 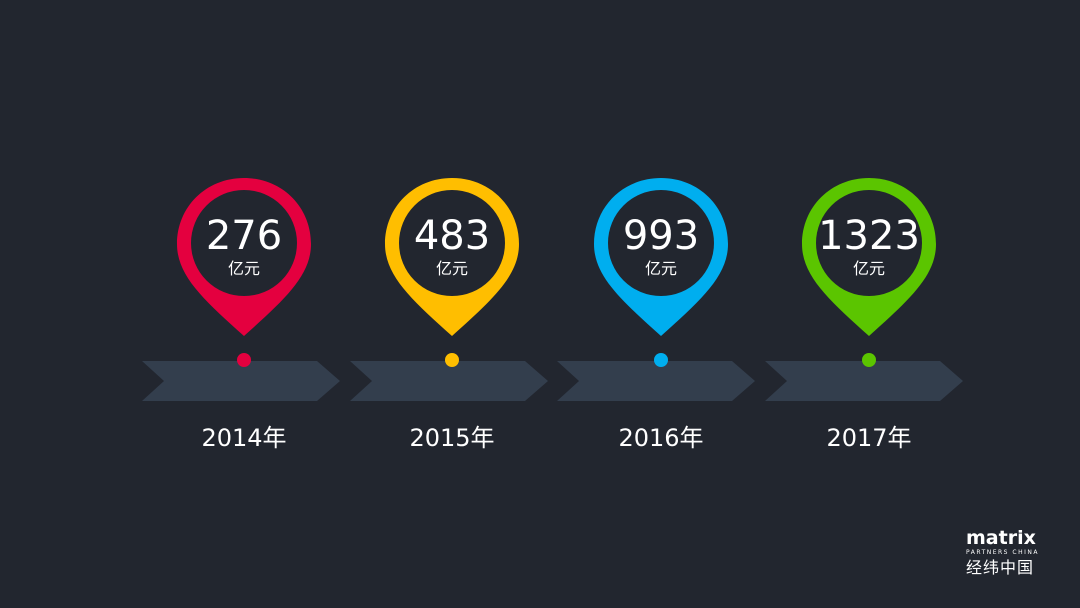 What do you see at coordinates (869, 360) in the screenshot?
I see `timeline-dot-2017` at bounding box center [869, 360].